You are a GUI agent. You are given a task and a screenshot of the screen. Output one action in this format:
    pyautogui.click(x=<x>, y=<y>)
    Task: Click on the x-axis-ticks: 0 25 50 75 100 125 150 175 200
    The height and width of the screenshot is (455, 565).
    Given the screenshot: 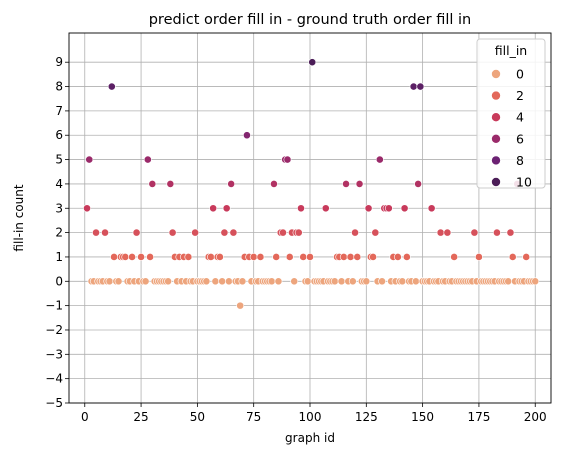 What is the action you would take?
    pyautogui.click(x=314, y=413)
    